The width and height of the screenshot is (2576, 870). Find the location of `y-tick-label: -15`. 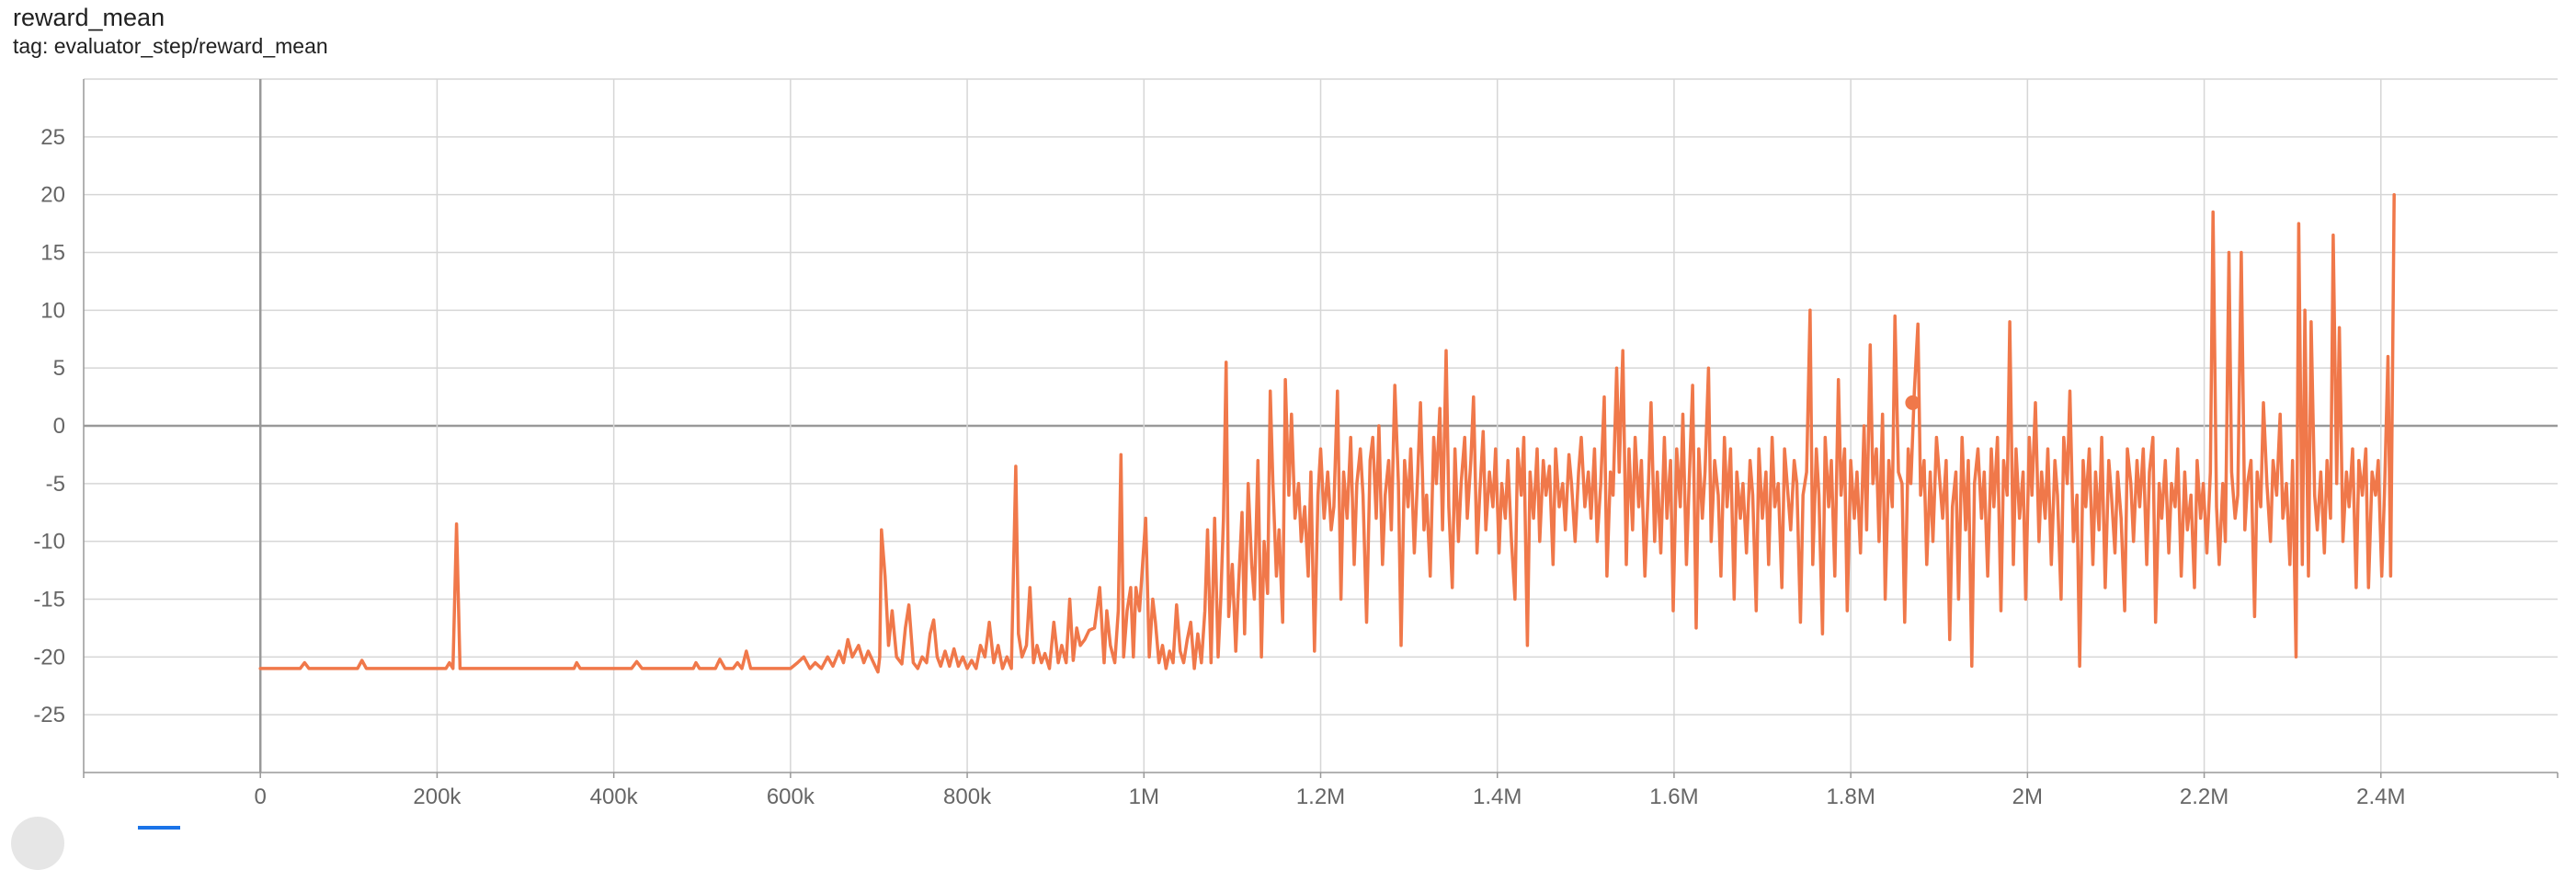

y-tick-label: -15 is located at coordinates (49, 600).